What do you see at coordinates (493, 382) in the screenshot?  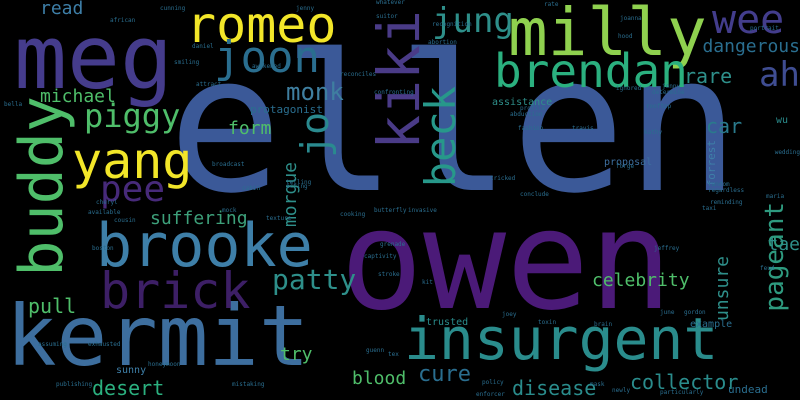 I see `word-policy: policy` at bounding box center [493, 382].